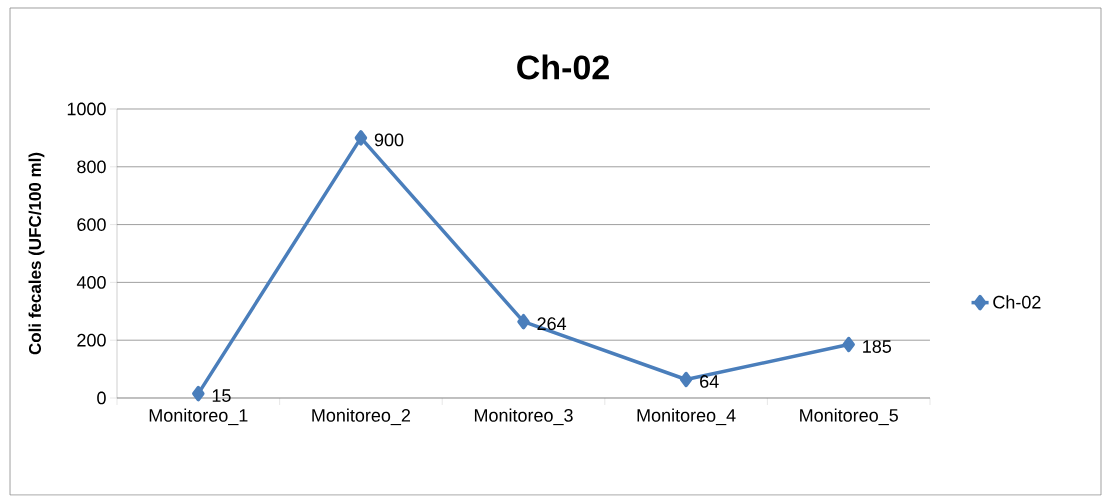 The image size is (1102, 500). I want to click on data-label: 900, so click(389, 140).